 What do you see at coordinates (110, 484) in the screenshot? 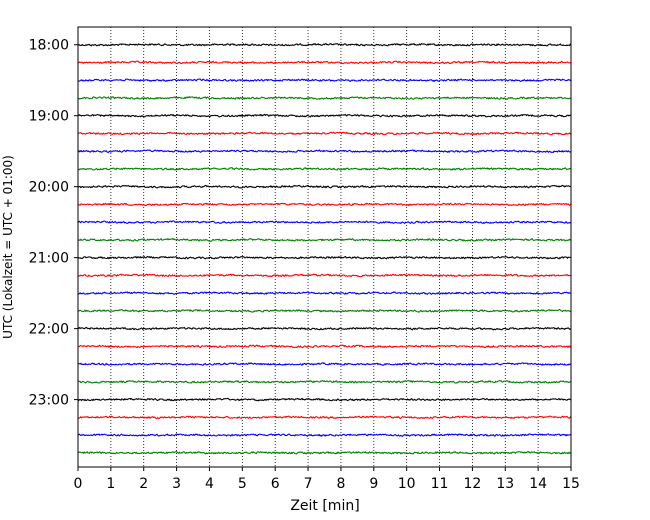
I see `x-tick-label: 1` at bounding box center [110, 484].